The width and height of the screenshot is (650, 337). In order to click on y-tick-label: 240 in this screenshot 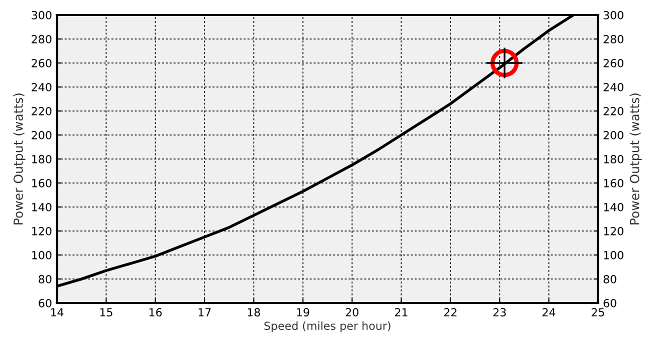, I will do `click(42, 87)`.